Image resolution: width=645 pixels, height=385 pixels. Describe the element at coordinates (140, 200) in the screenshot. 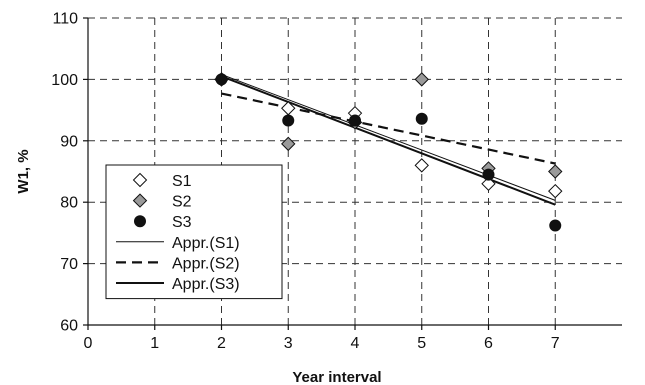

I see `legend-marker-s2` at that location.